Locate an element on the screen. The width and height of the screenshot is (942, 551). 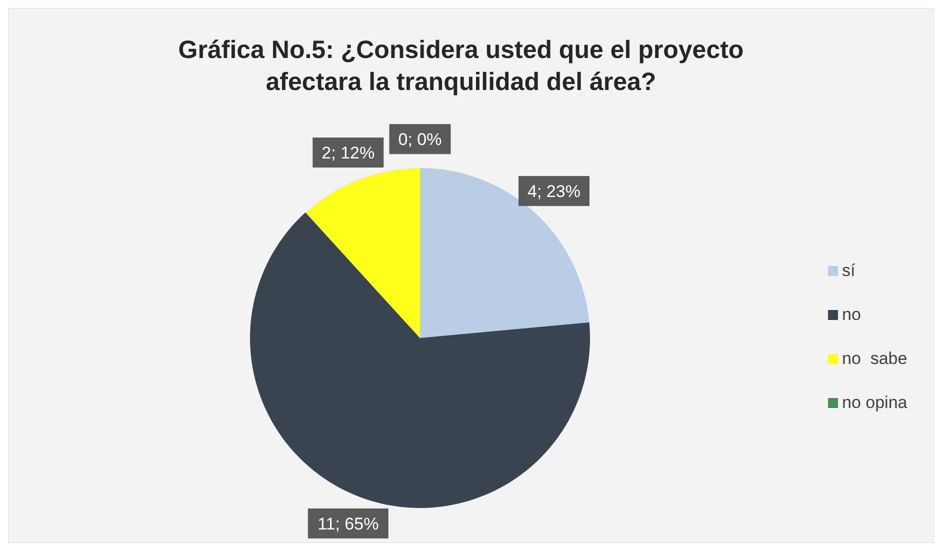
legend-label: sí is located at coordinates (849, 270).